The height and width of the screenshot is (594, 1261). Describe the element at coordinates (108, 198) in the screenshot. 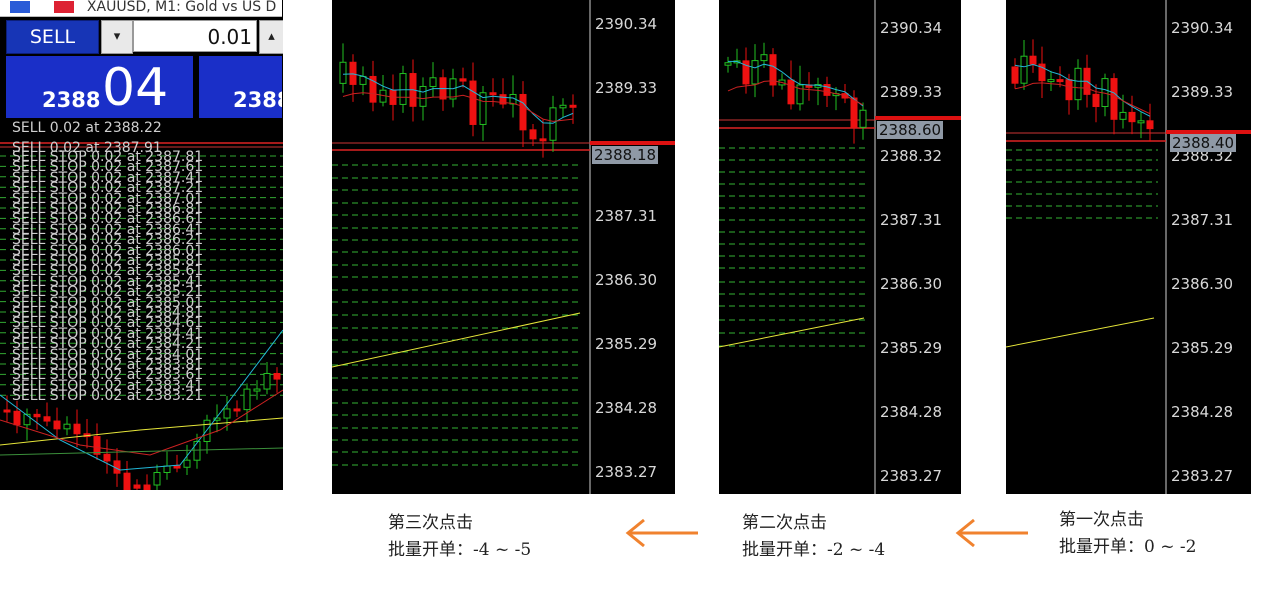

I see `sell-stop-order-label: SELL STOP 0.02 at 2387.01` at that location.